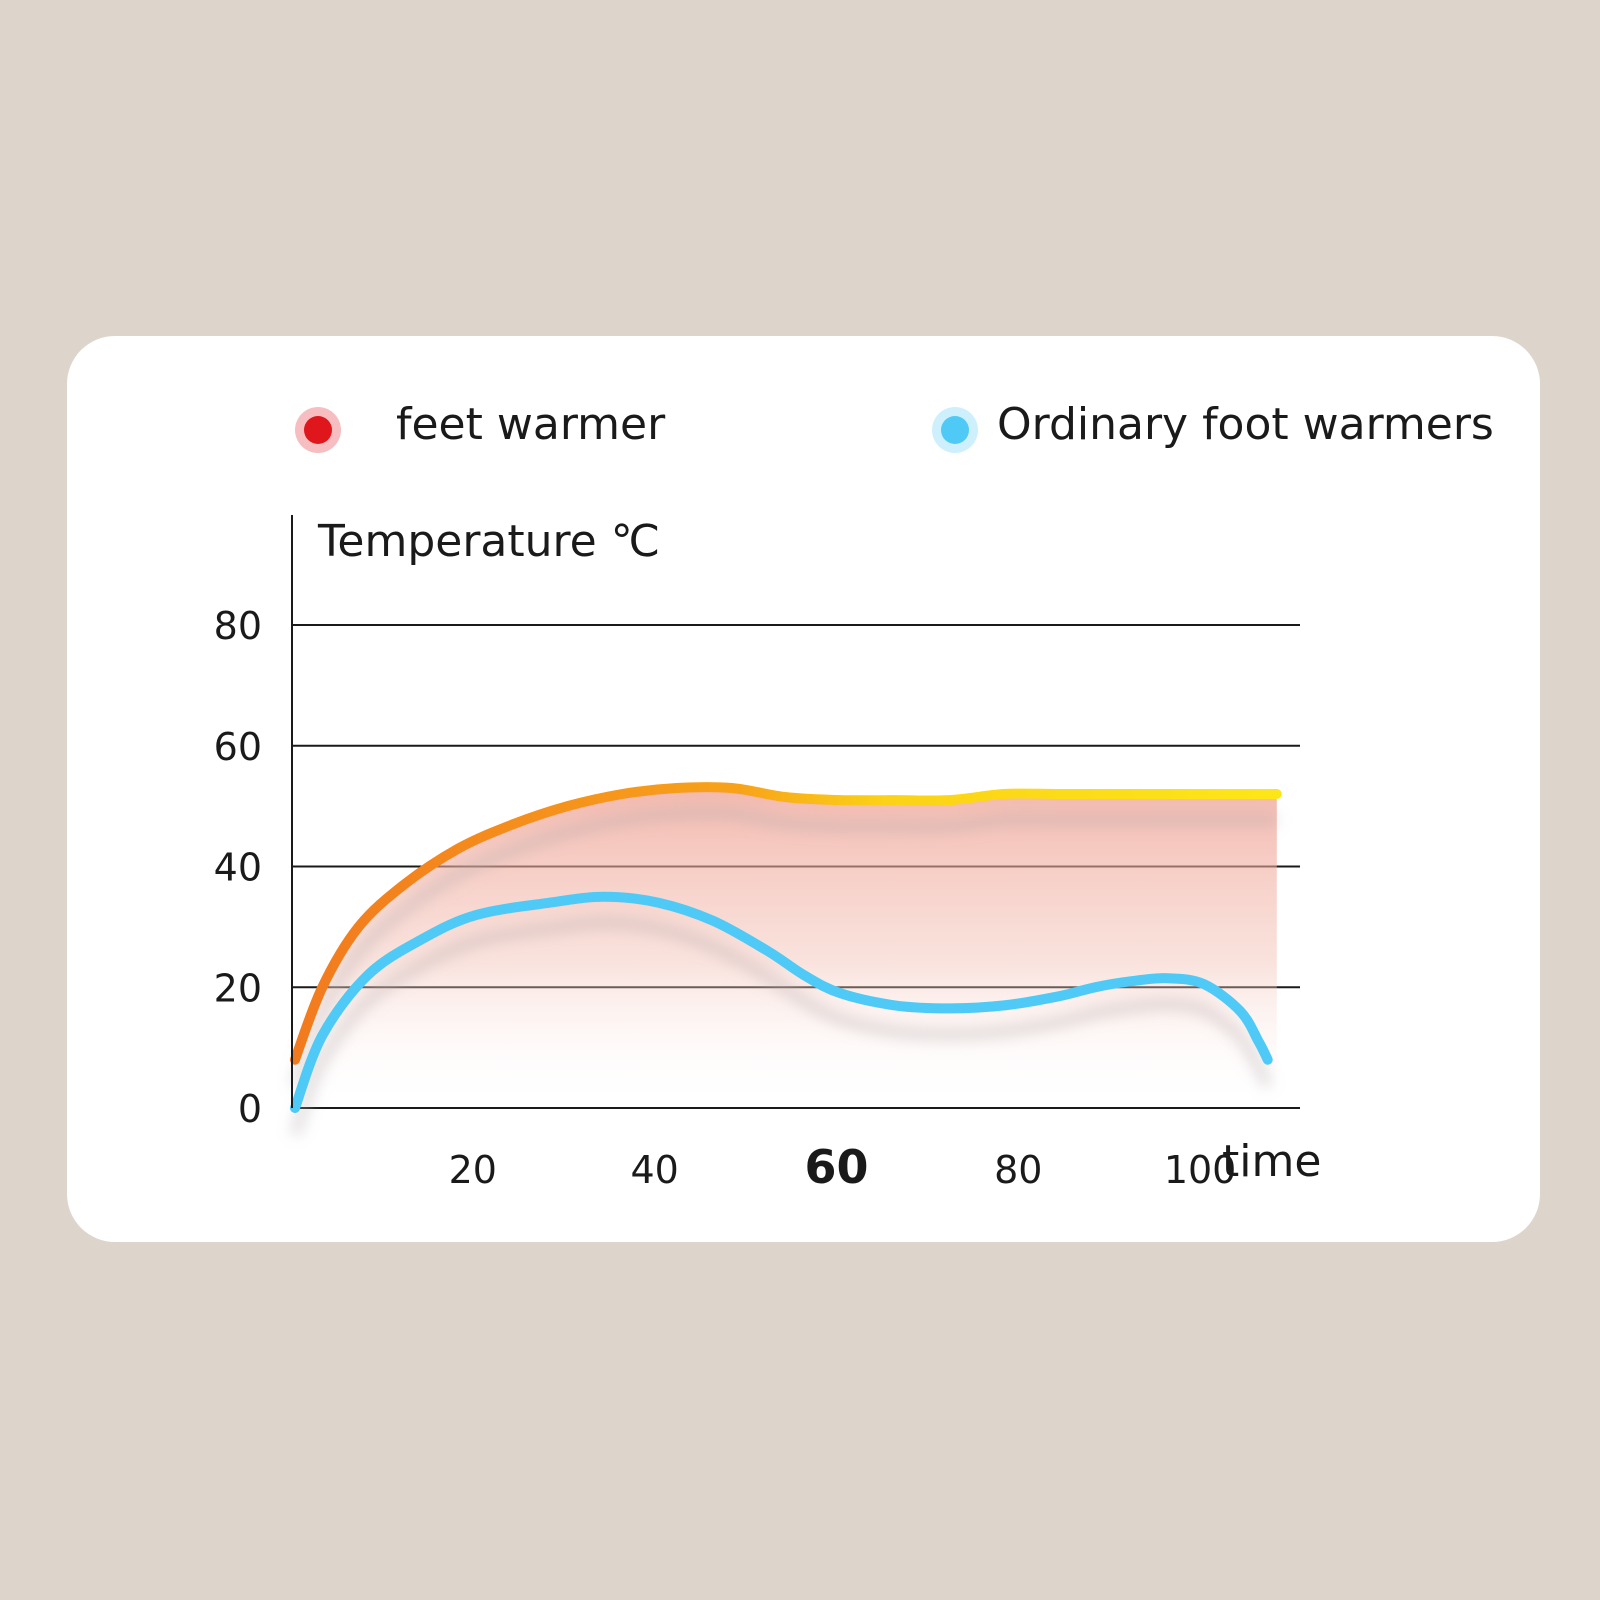 Image resolution: width=1600 pixels, height=1600 pixels. I want to click on legend-label: feet warmer, so click(531, 424).